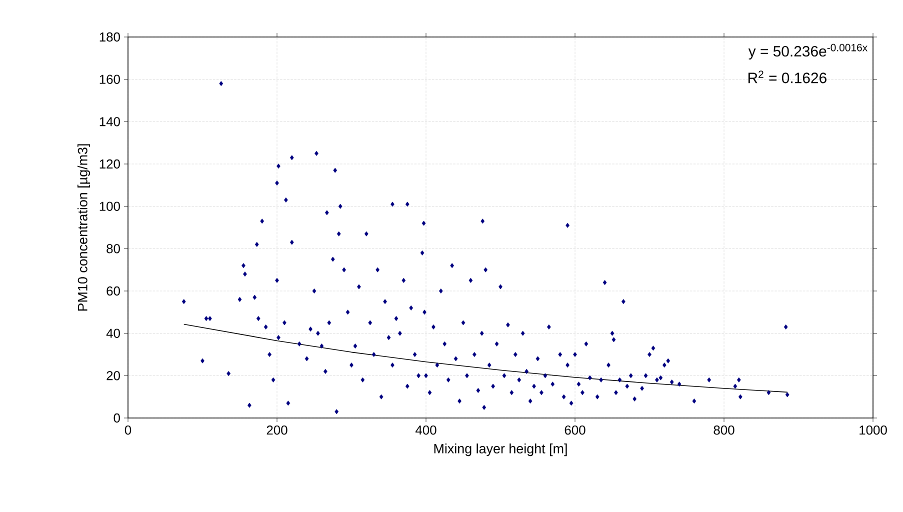 The image size is (903, 512). I want to click on y-tick-label: 80, so click(113, 249).